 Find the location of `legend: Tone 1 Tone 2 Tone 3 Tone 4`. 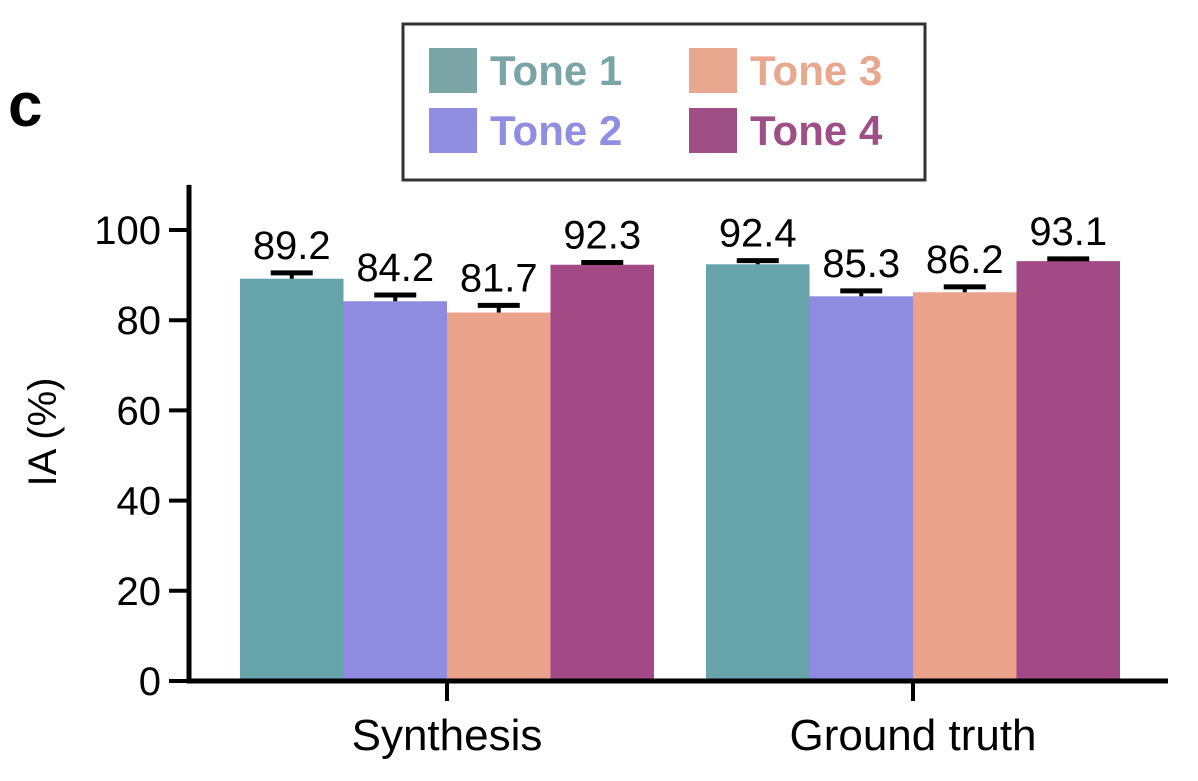

legend: Tone 1 Tone 2 Tone 3 Tone 4 is located at coordinates (664, 102).